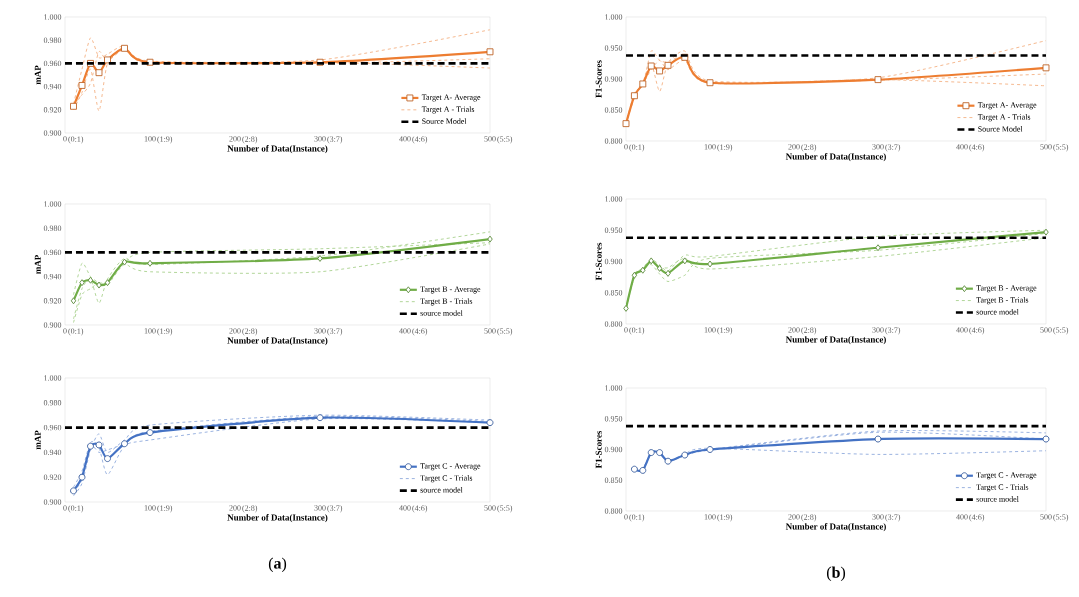  I want to click on text: (a), so click(277, 564).